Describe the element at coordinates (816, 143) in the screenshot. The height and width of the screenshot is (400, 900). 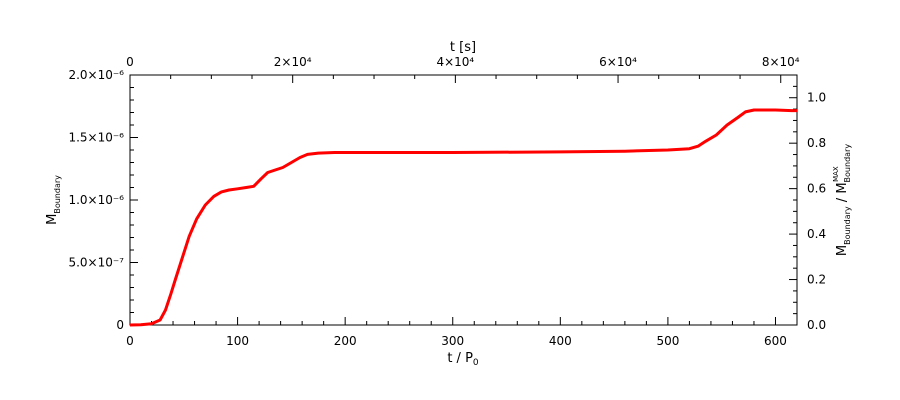
I see `y2-tick-label: 0.8` at that location.